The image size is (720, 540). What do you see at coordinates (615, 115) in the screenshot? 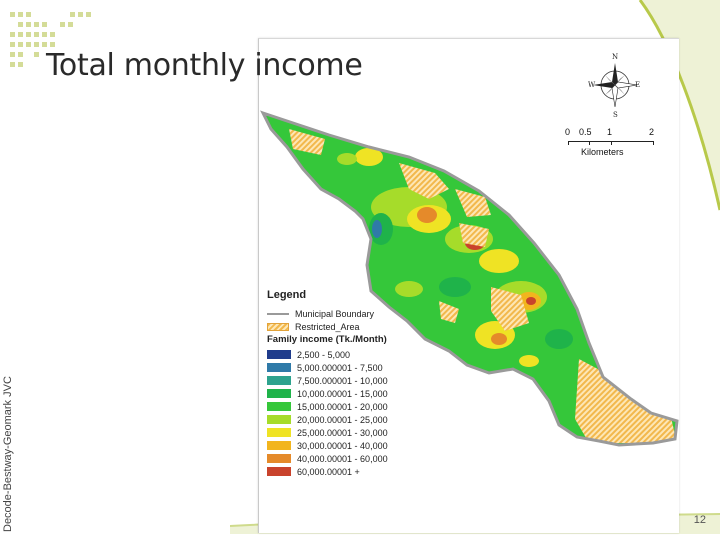
I see `compass-south-label: S` at bounding box center [615, 115].